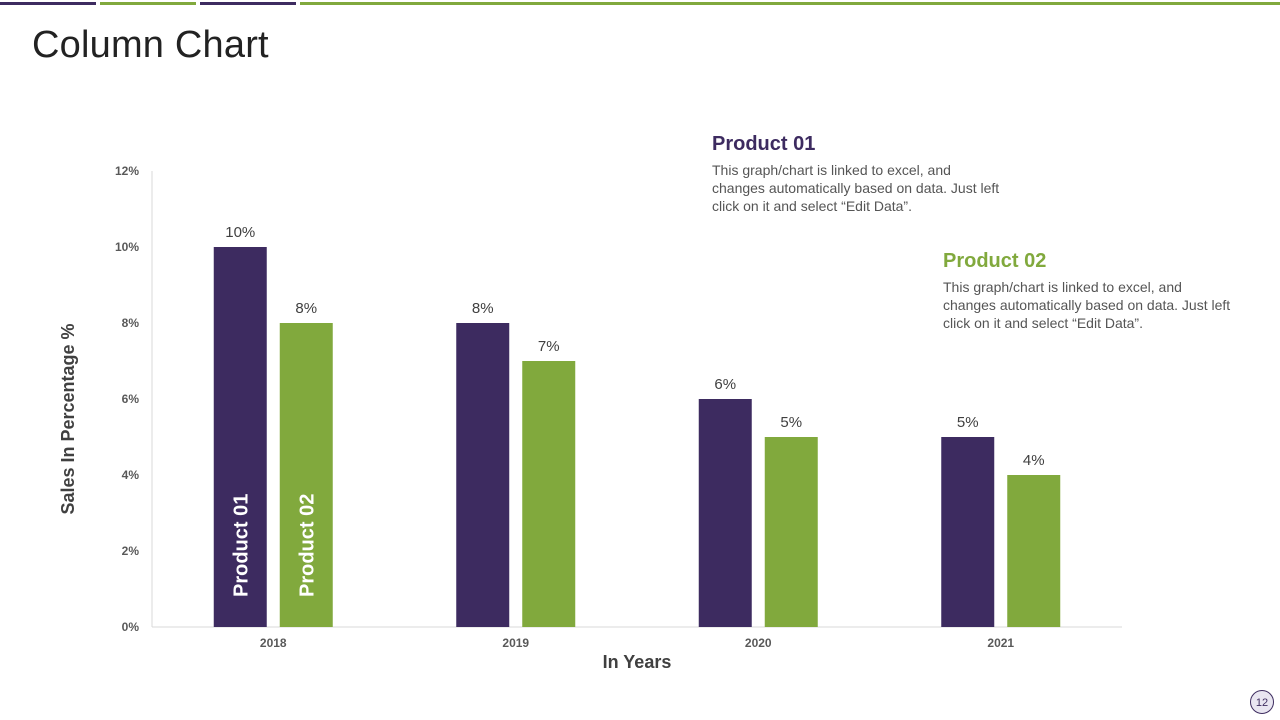 This screenshot has width=1280, height=720. Describe the element at coordinates (995, 261) in the screenshot. I see `legend-product-02-title: Product 02` at that location.